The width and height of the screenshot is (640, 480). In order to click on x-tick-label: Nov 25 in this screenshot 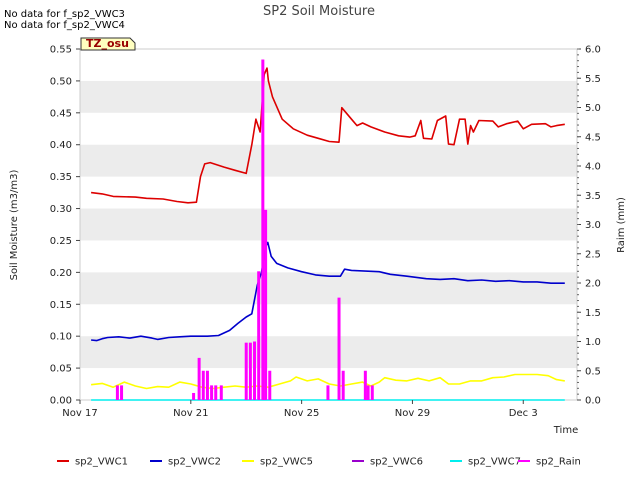, I will do `click(301, 413)`.